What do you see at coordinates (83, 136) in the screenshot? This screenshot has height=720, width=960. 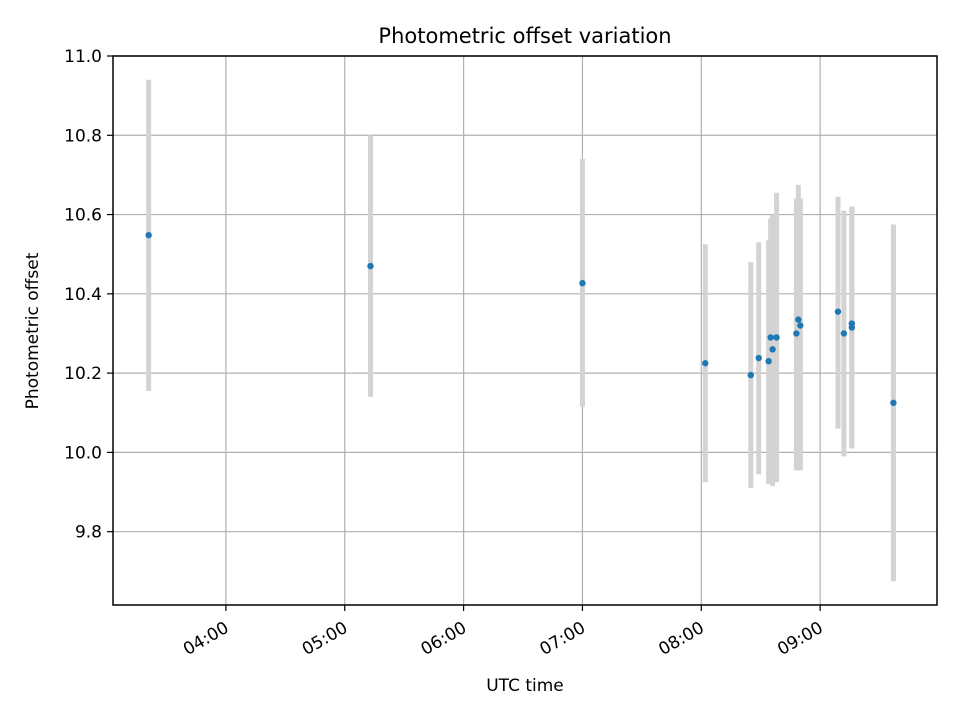 I see `y-tick-label: 10.8` at bounding box center [83, 136].